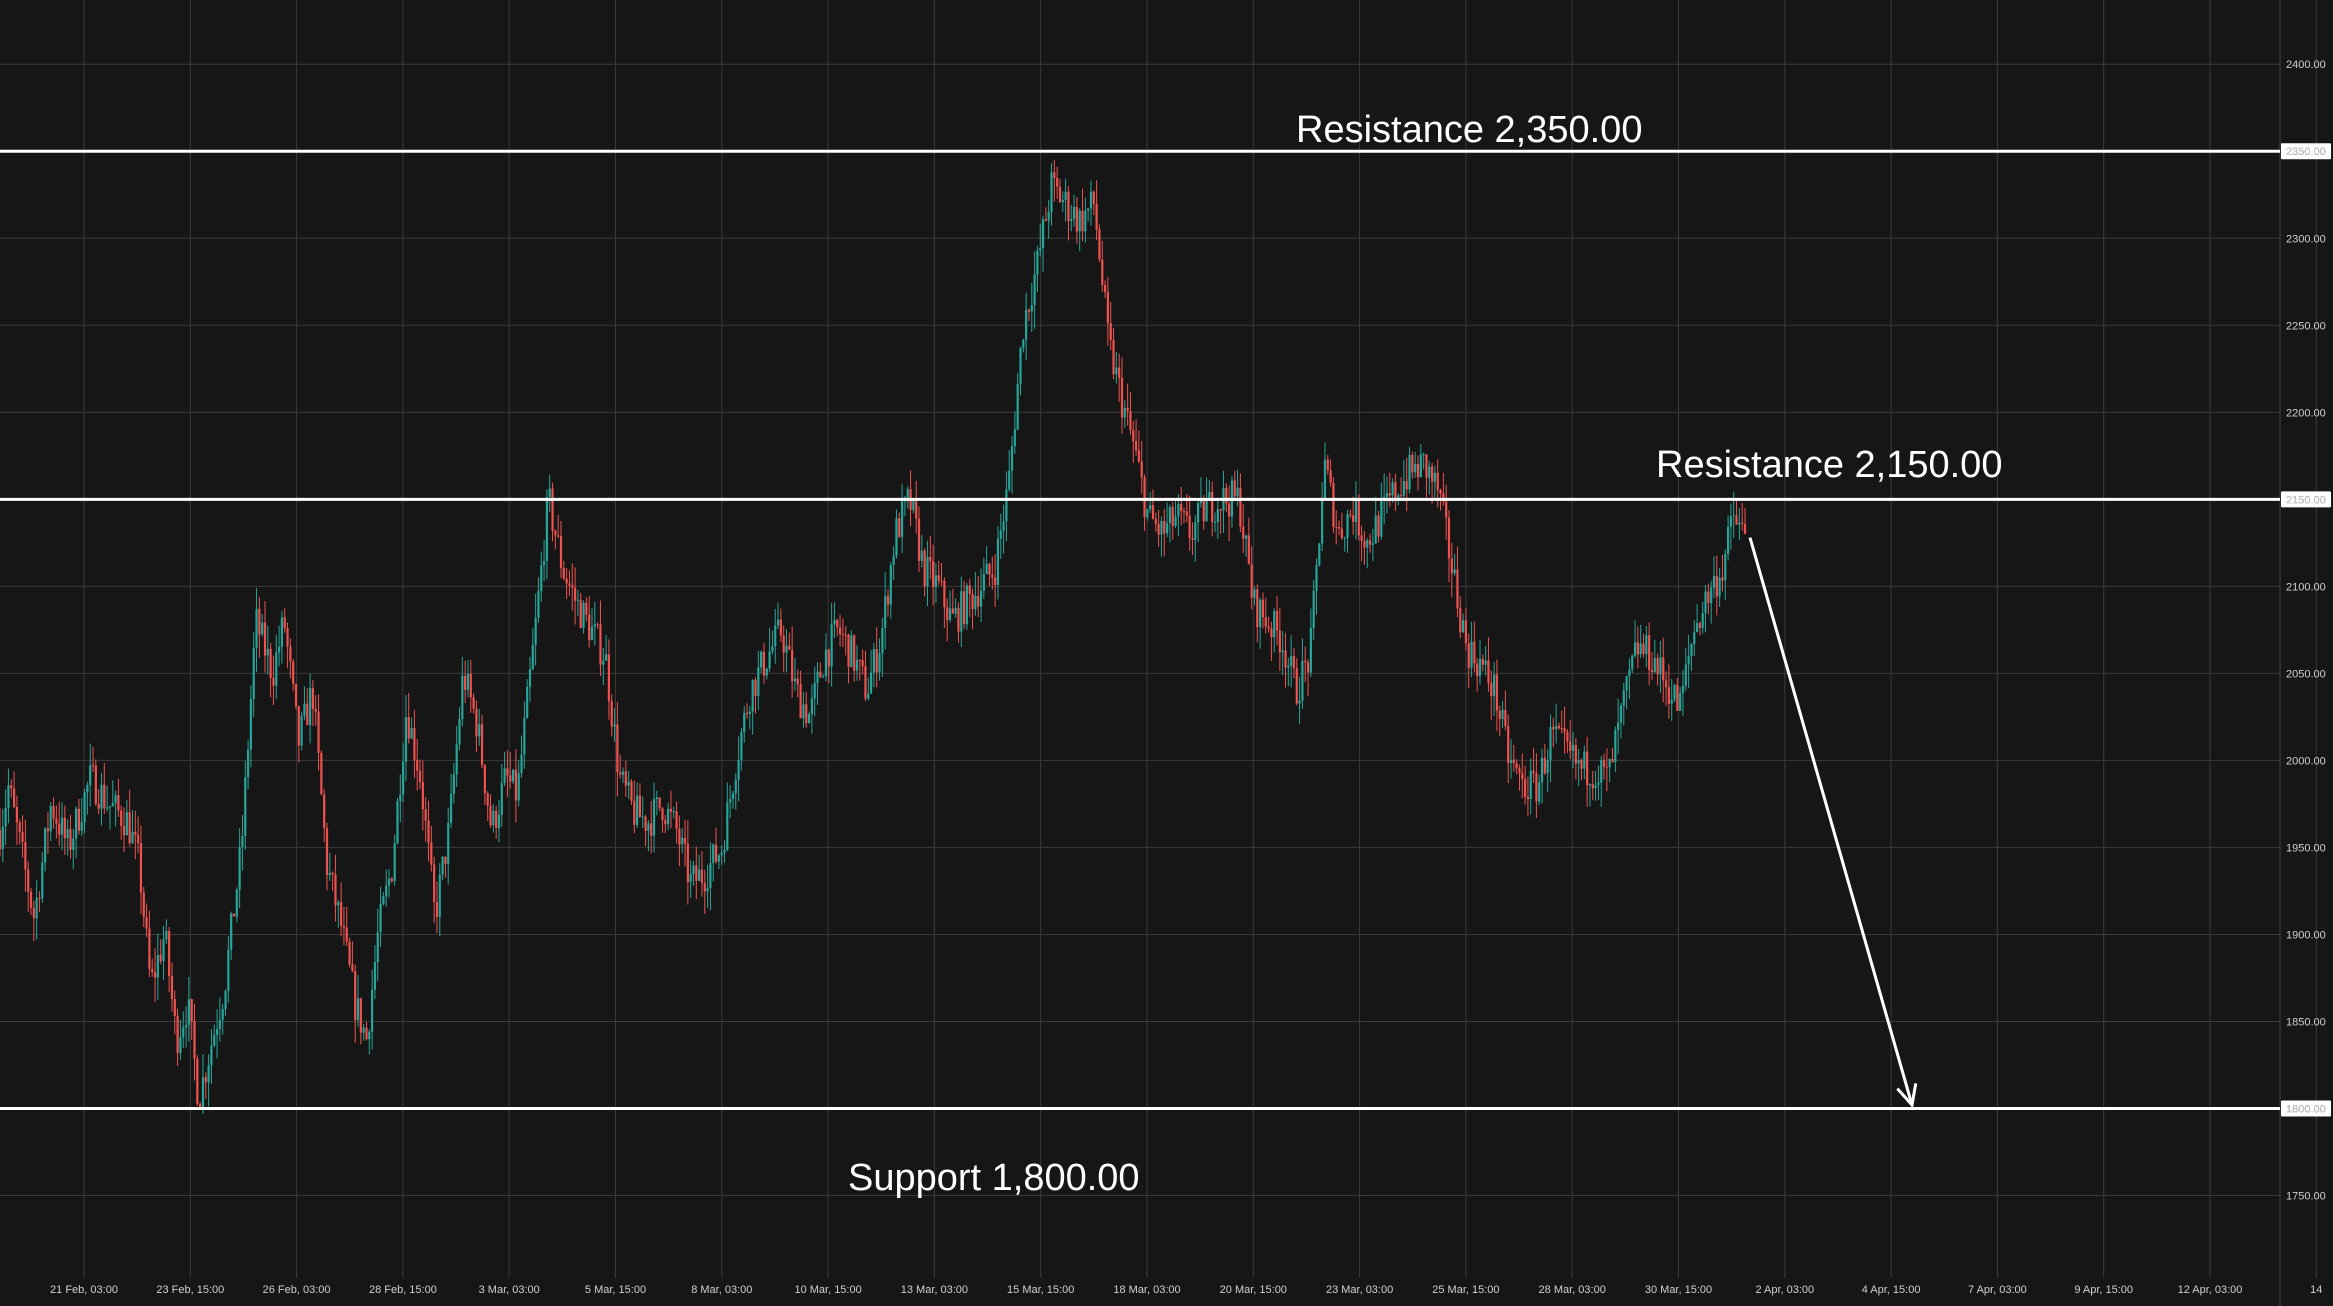  Describe the element at coordinates (2316, 1290) in the screenshot. I see `x-tick-label: 14` at that location.